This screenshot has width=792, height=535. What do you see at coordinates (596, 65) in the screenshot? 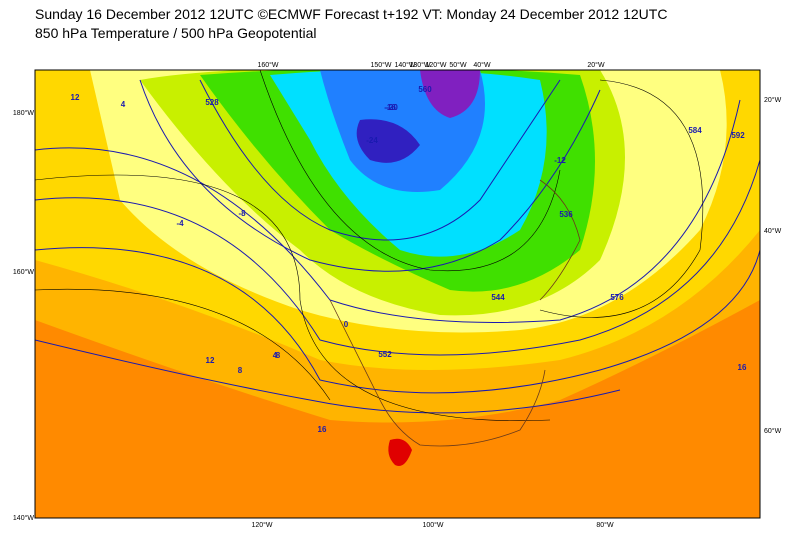
I see `top-lon-label: 20°W` at bounding box center [596, 65].